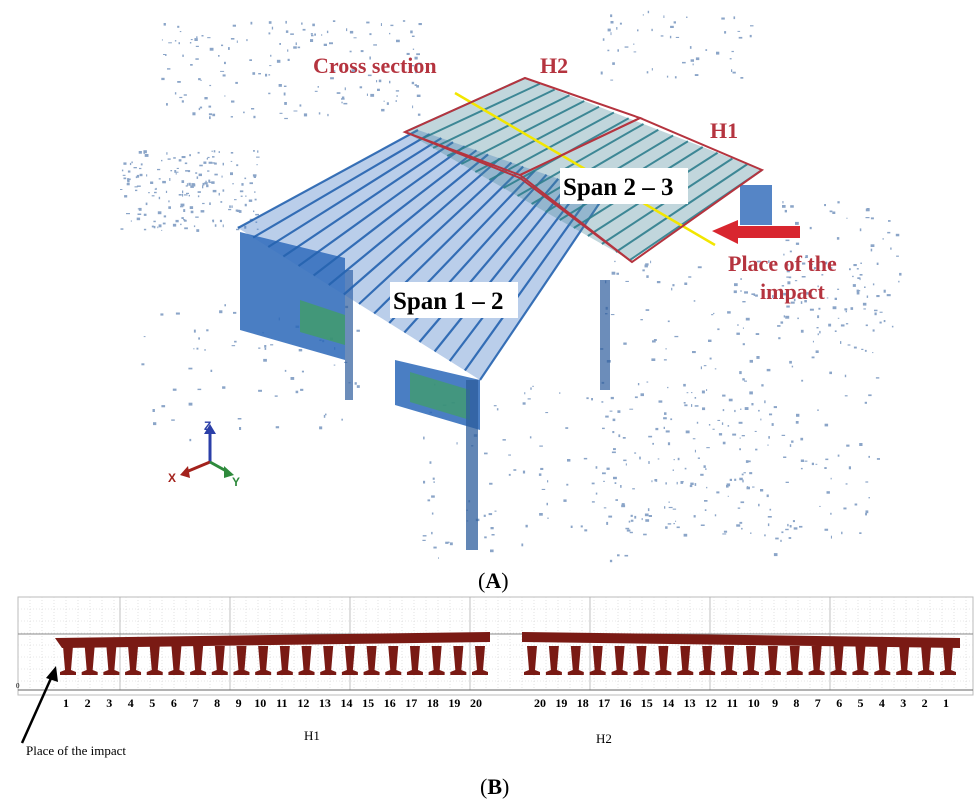 The height and width of the screenshot is (807, 975). Describe the element at coordinates (368, 703) in the screenshot. I see `girder-number: 15` at that location.